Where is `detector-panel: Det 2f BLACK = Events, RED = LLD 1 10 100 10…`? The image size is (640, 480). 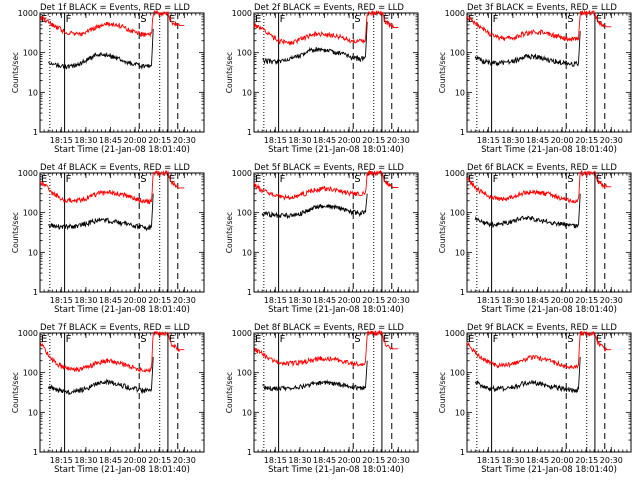
detector-panel: Det 2f BLACK = Events, RED = LLD 1 10 100 10… is located at coordinates (322, 79).